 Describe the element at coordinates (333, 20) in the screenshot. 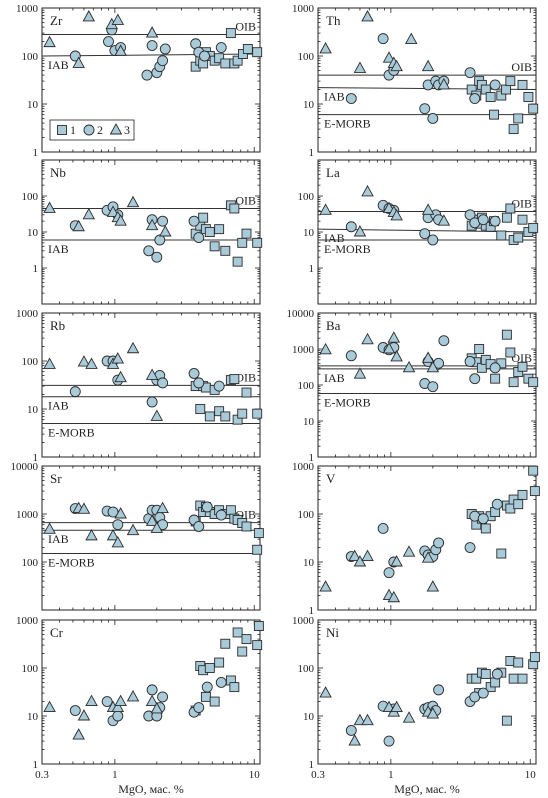

I see `panel-element-label: Th` at that location.